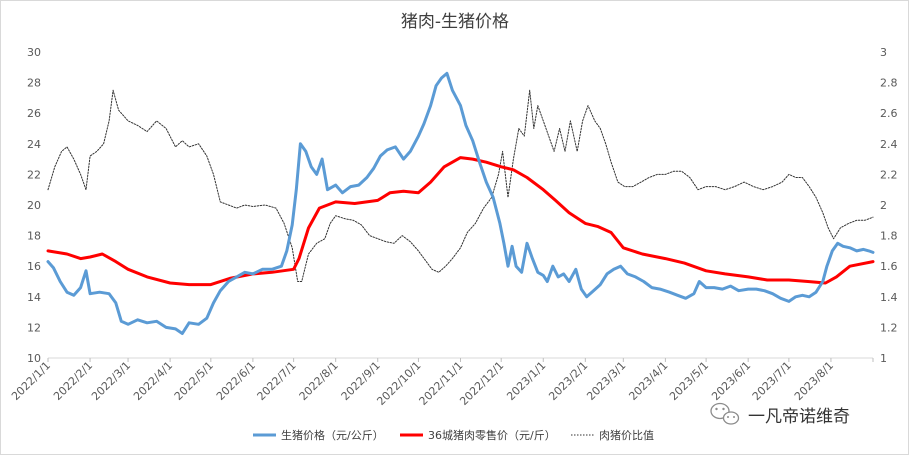 This screenshot has width=909, height=455. Describe the element at coordinates (34, 113) in the screenshot. I see `left-tick-label: 26` at that location.